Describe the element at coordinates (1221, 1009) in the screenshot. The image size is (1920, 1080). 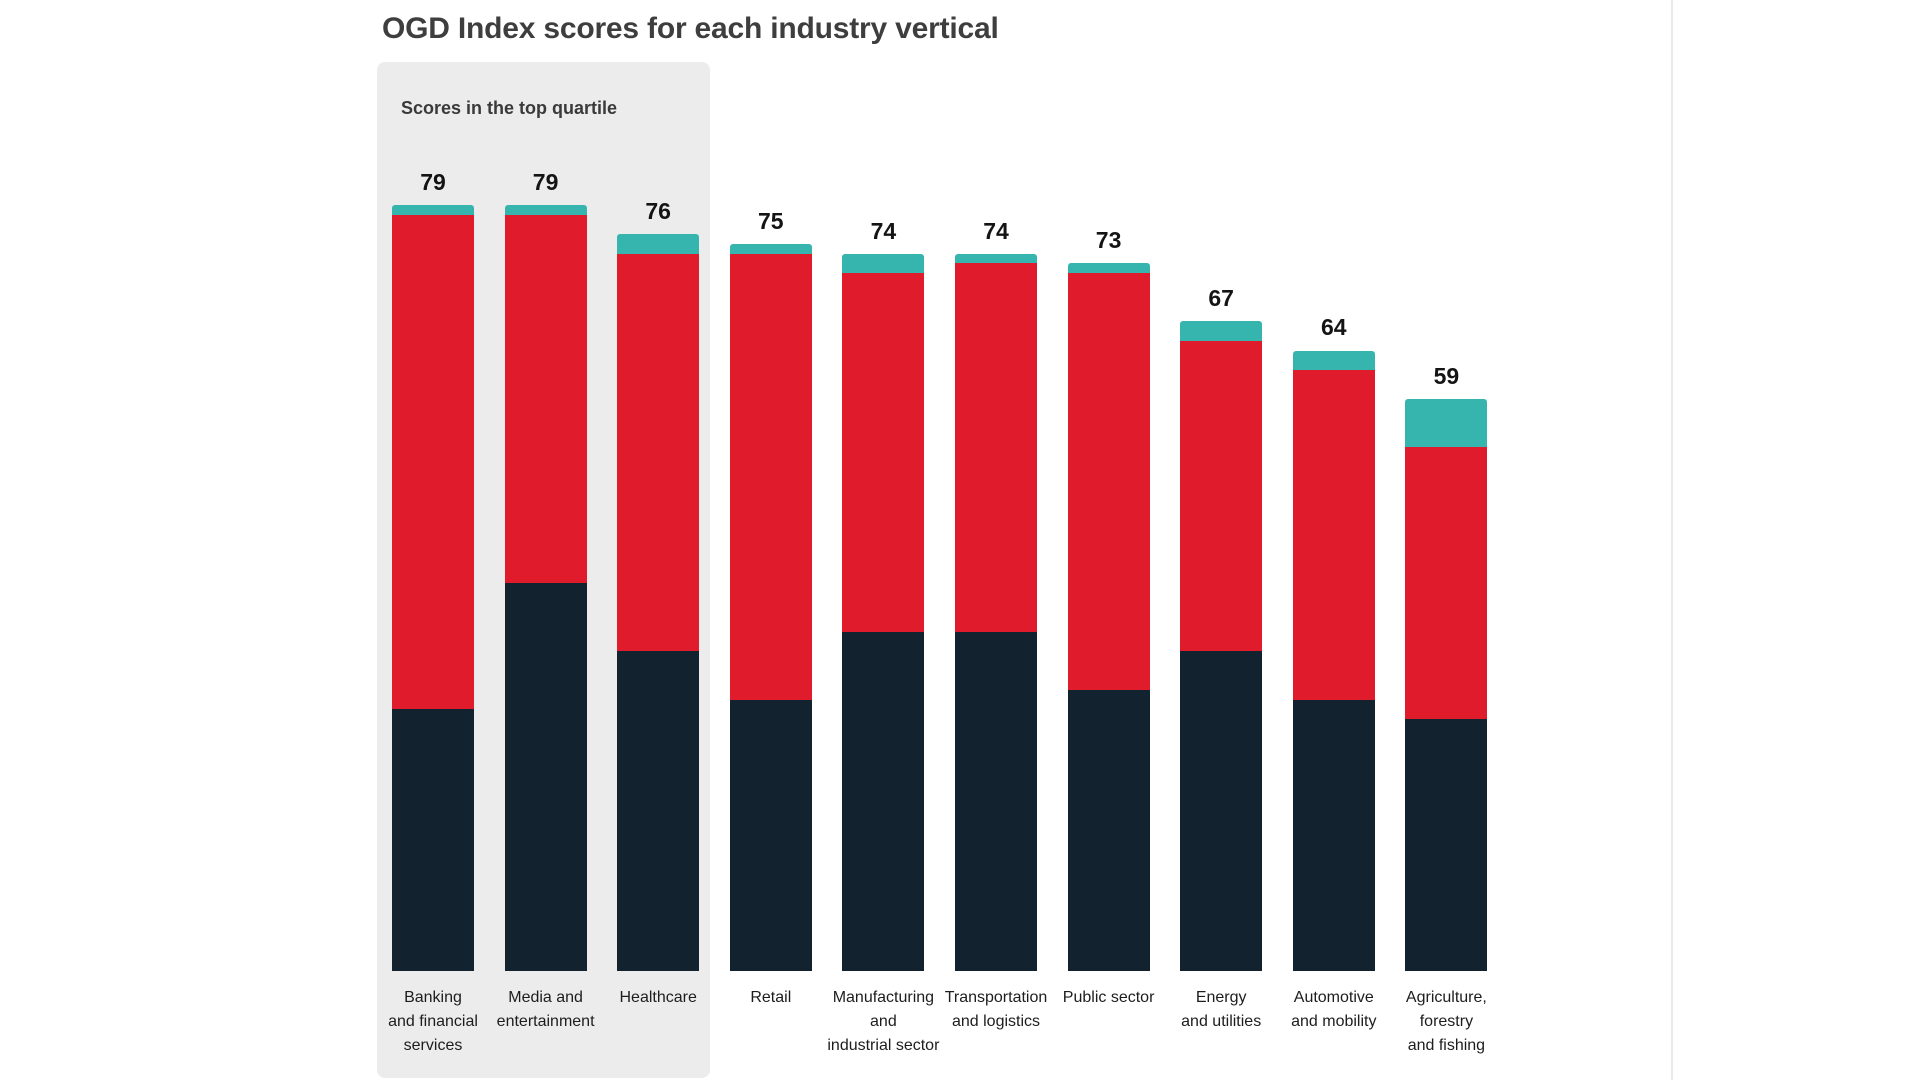
I see `category-label: Energy and utilities` at that location.